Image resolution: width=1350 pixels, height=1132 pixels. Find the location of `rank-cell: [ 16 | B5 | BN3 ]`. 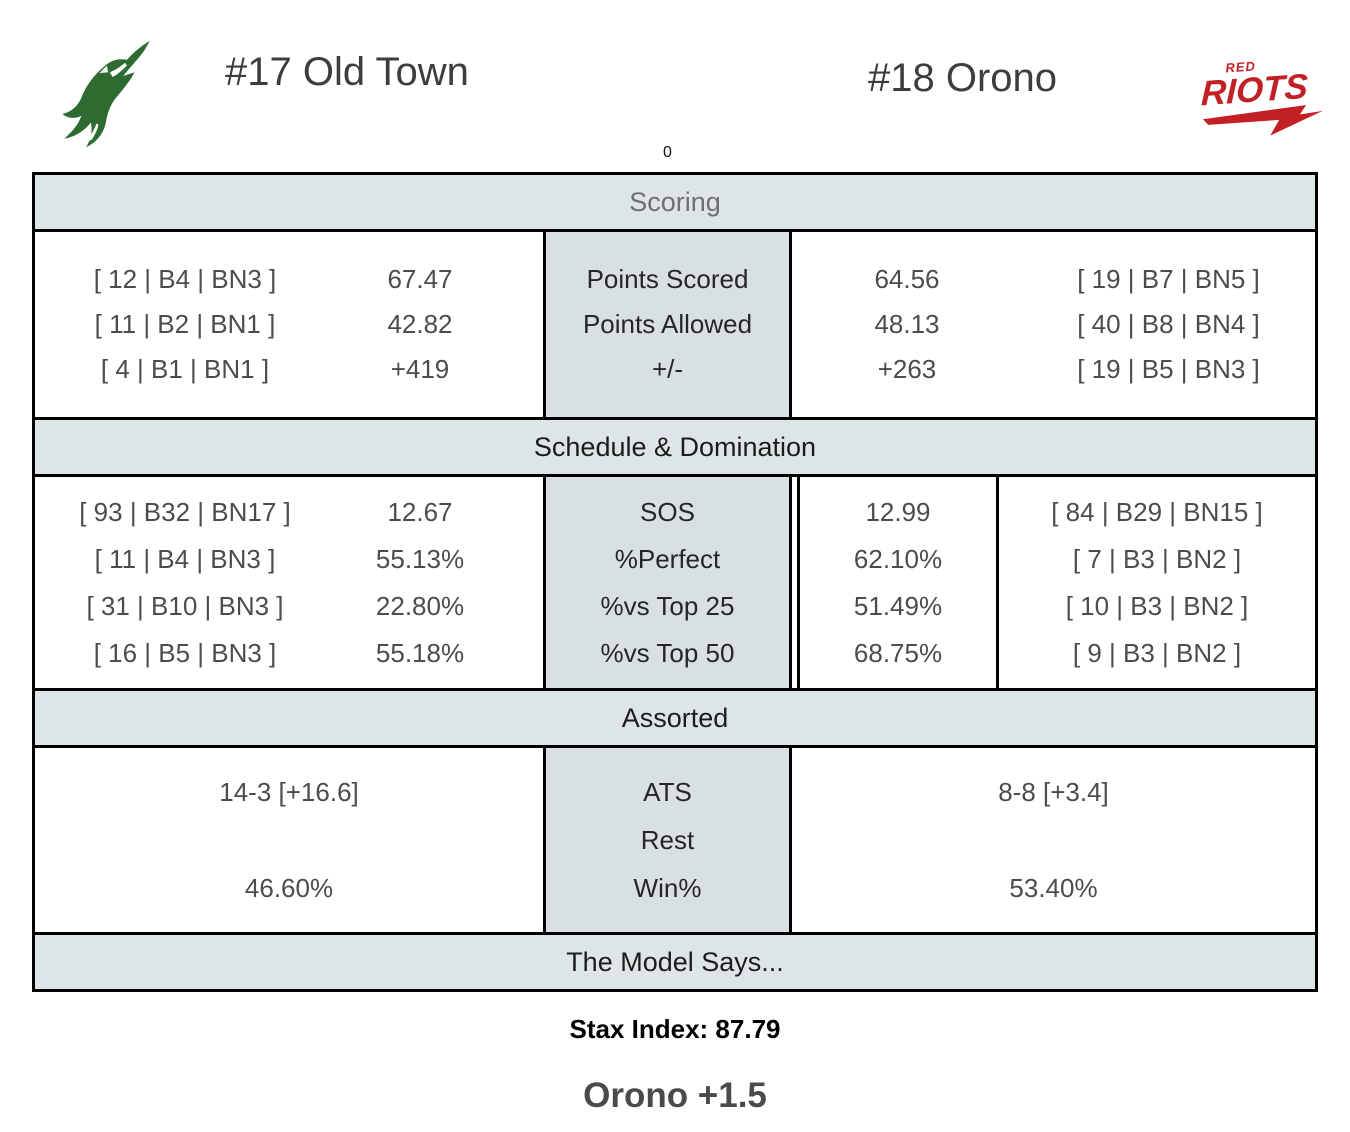

rank-cell: [ 16 | B5 | BN3 ] is located at coordinates (185, 652).